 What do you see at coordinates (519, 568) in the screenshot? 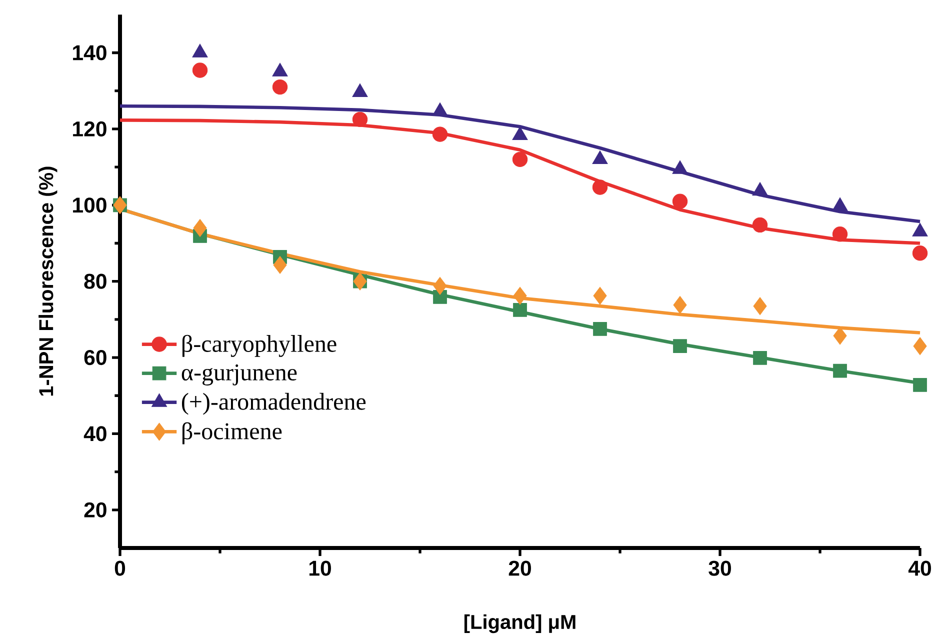
I see `x-tick-label: 20` at bounding box center [519, 568].